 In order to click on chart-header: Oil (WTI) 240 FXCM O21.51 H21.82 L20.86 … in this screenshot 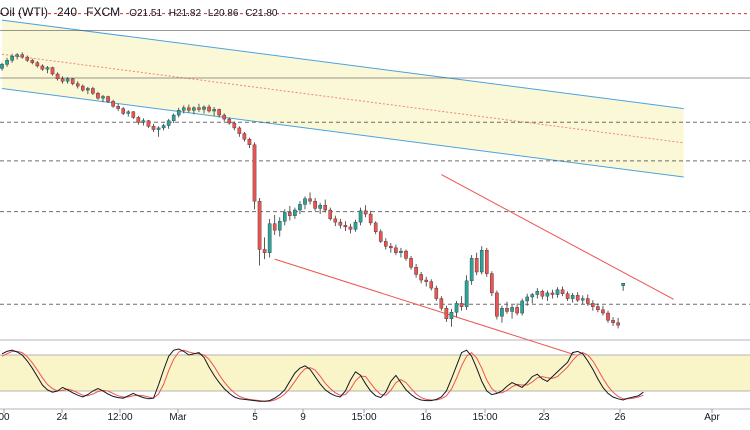, I will do `click(140, 12)`.